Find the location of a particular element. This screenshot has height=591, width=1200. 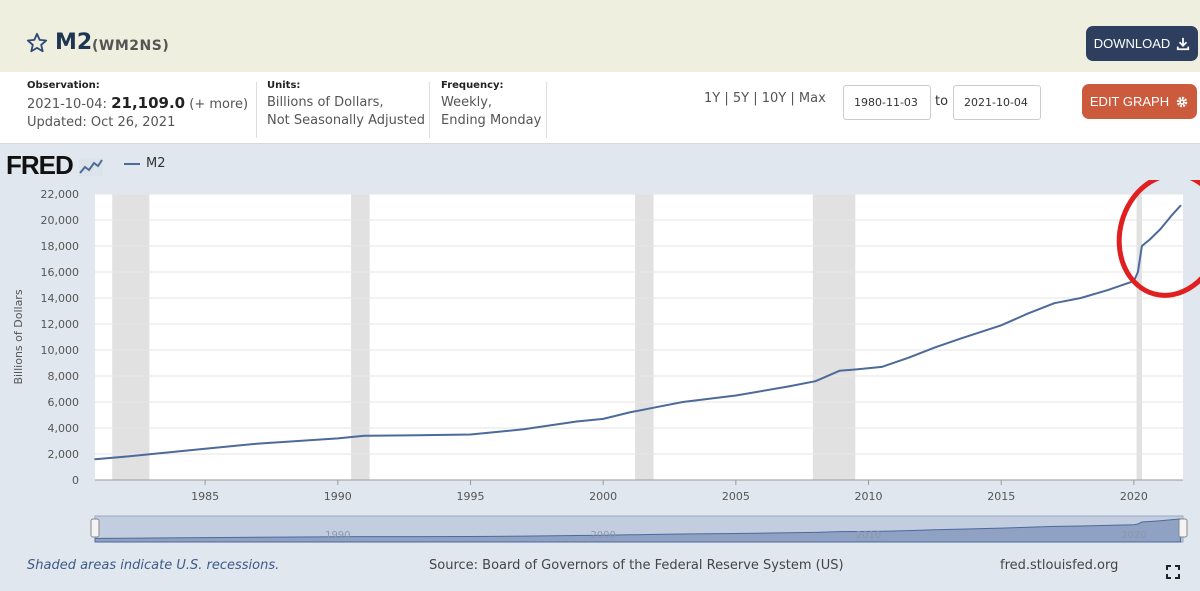

legend-label: M2 is located at coordinates (156, 163).